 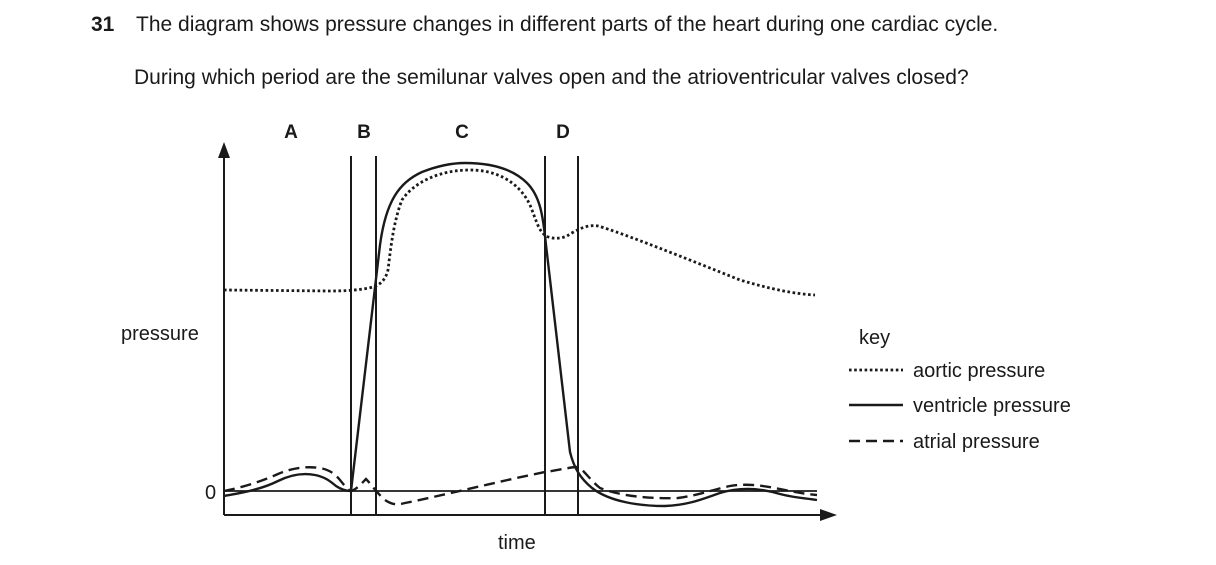 What do you see at coordinates (462, 132) in the screenshot?
I see `period-label-c: C` at bounding box center [462, 132].